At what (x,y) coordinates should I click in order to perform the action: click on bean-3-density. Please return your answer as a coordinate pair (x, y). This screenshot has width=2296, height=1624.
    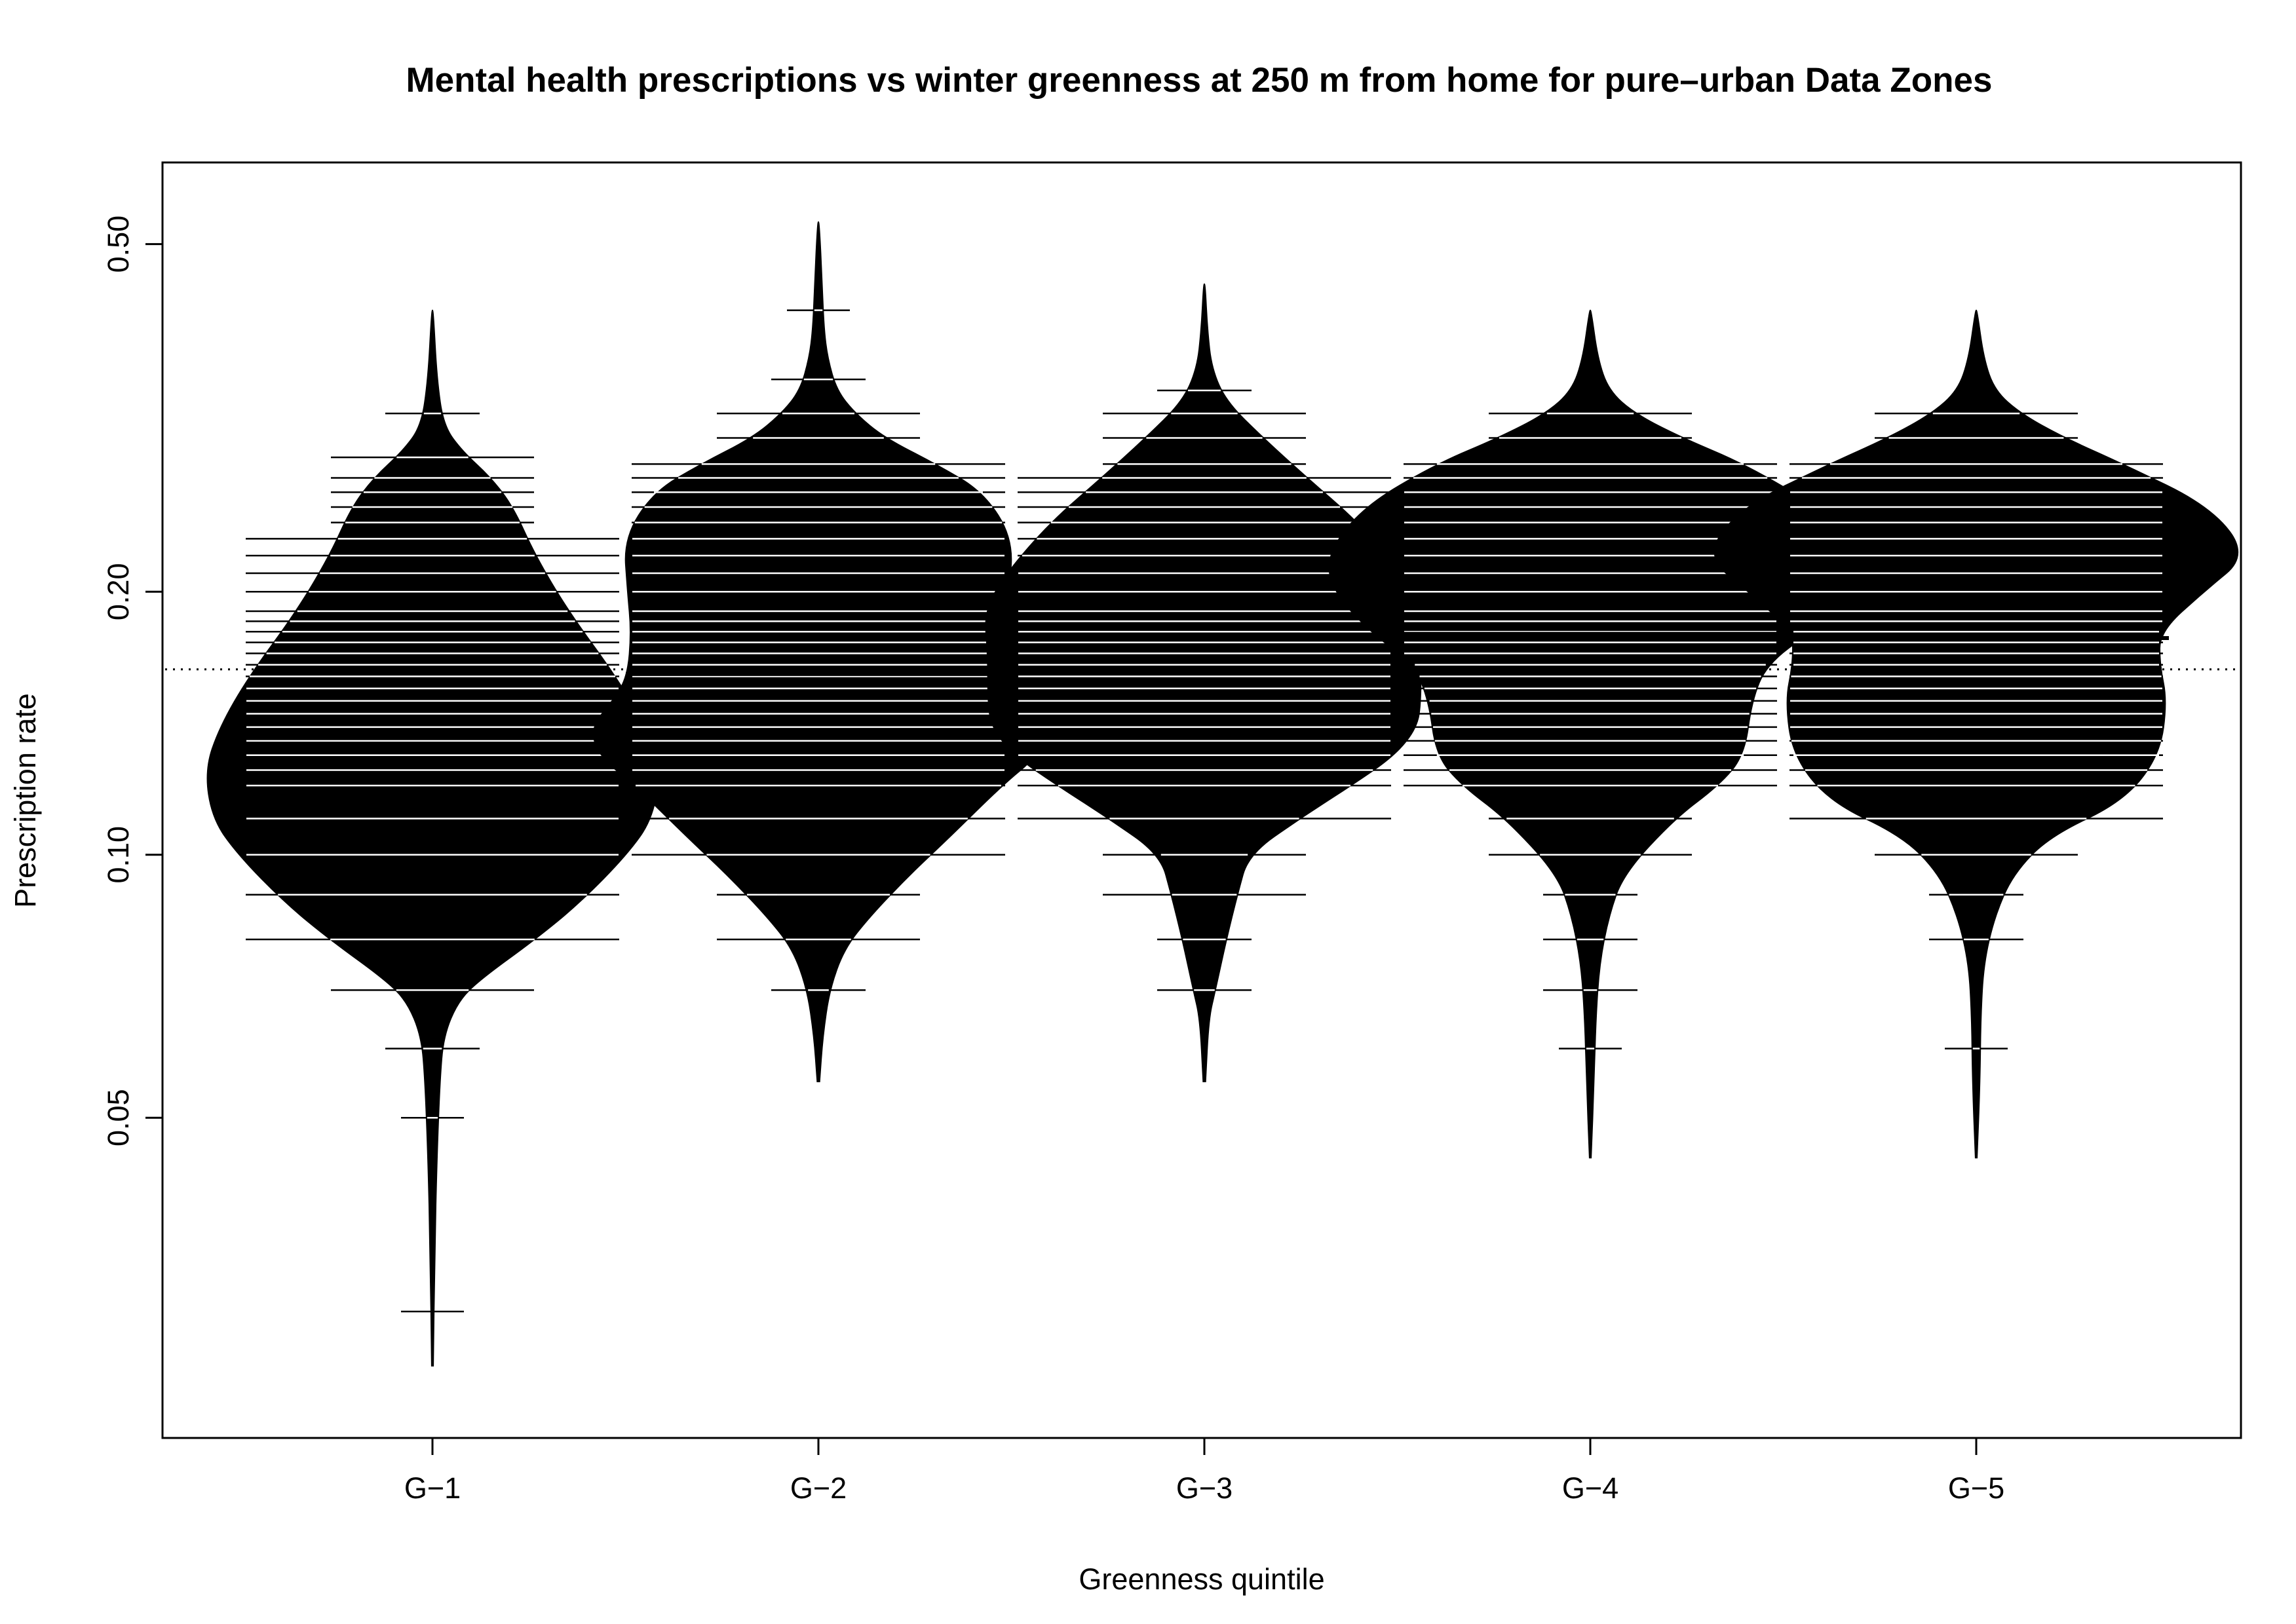
    Looking at the image, I should click on (1204, 682).